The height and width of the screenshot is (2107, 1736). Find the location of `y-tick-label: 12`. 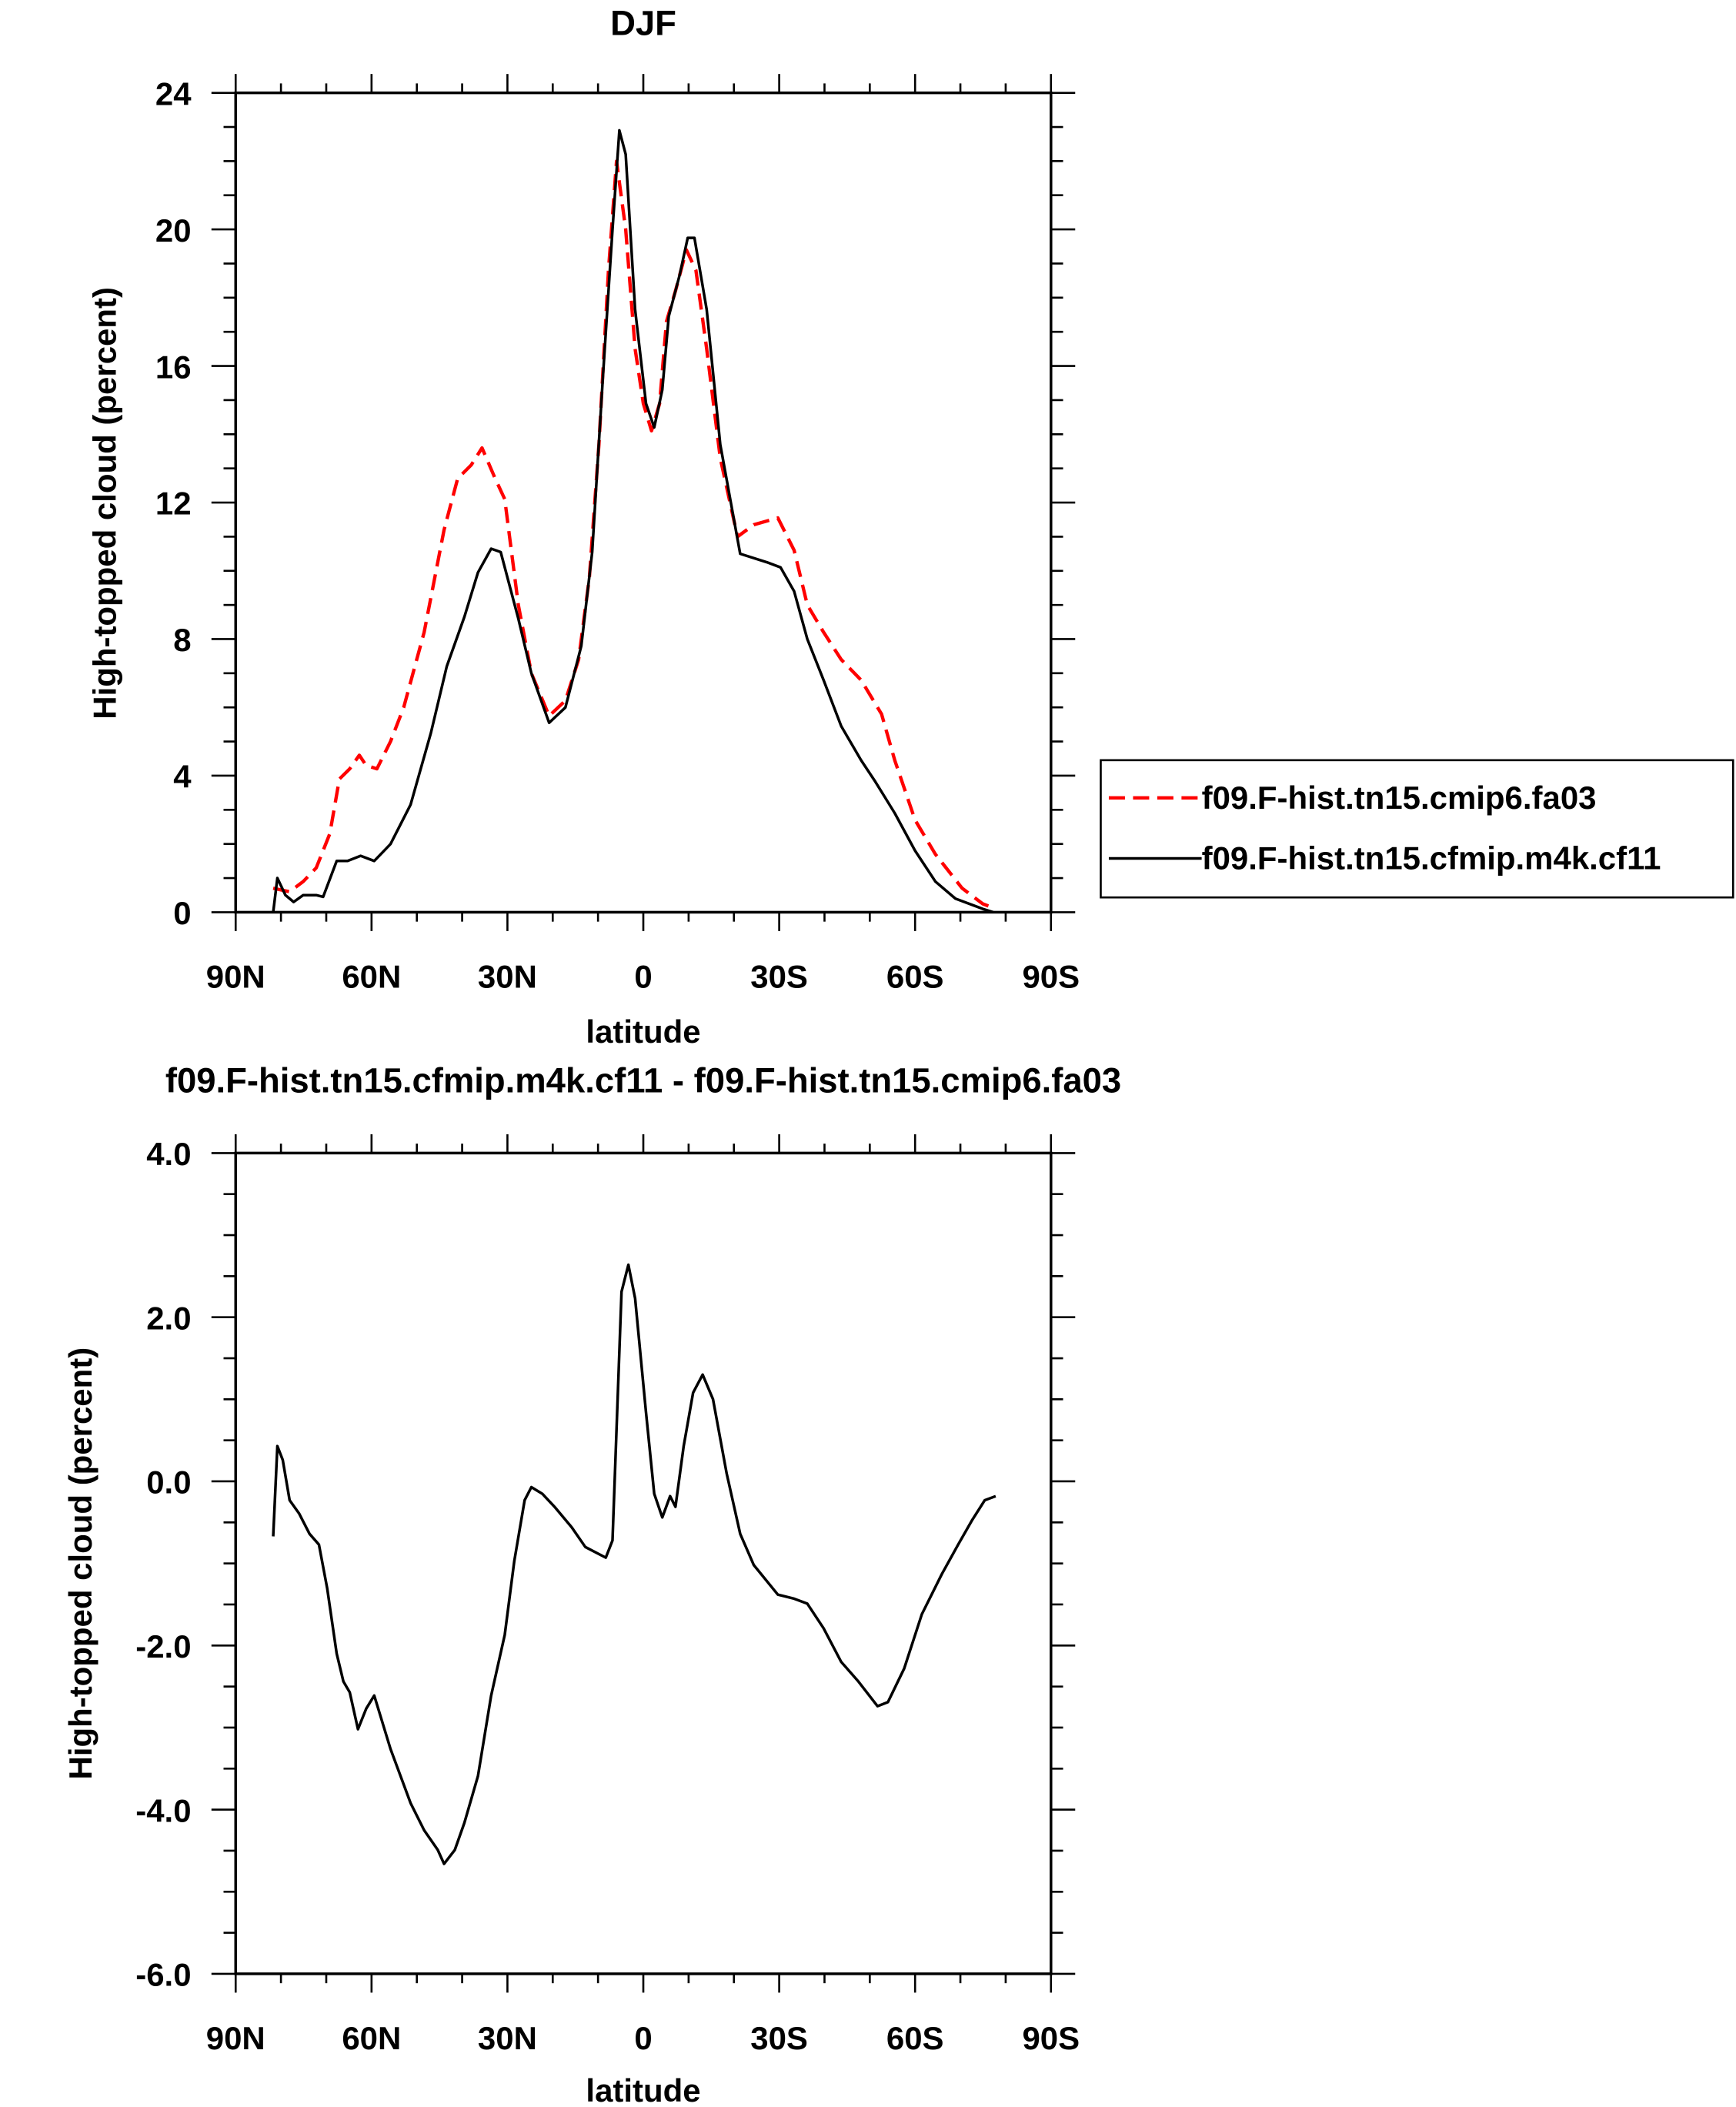

y-tick-label: 12 is located at coordinates (173, 504).